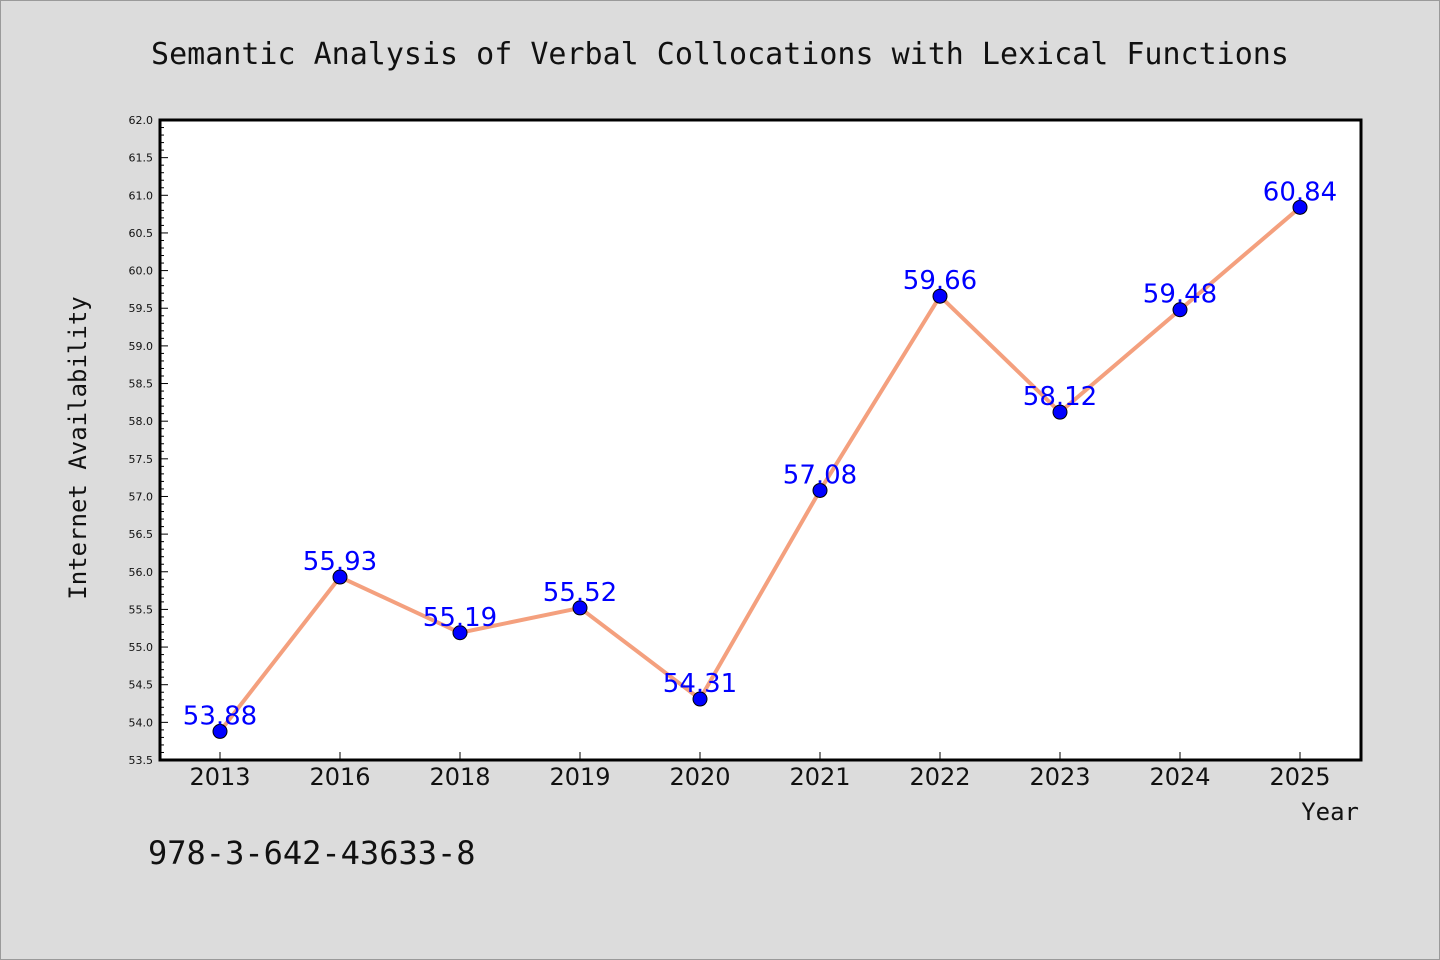 This screenshot has width=1440, height=960. Describe the element at coordinates (340, 562) in the screenshot. I see `data-label: 55.93` at that location.